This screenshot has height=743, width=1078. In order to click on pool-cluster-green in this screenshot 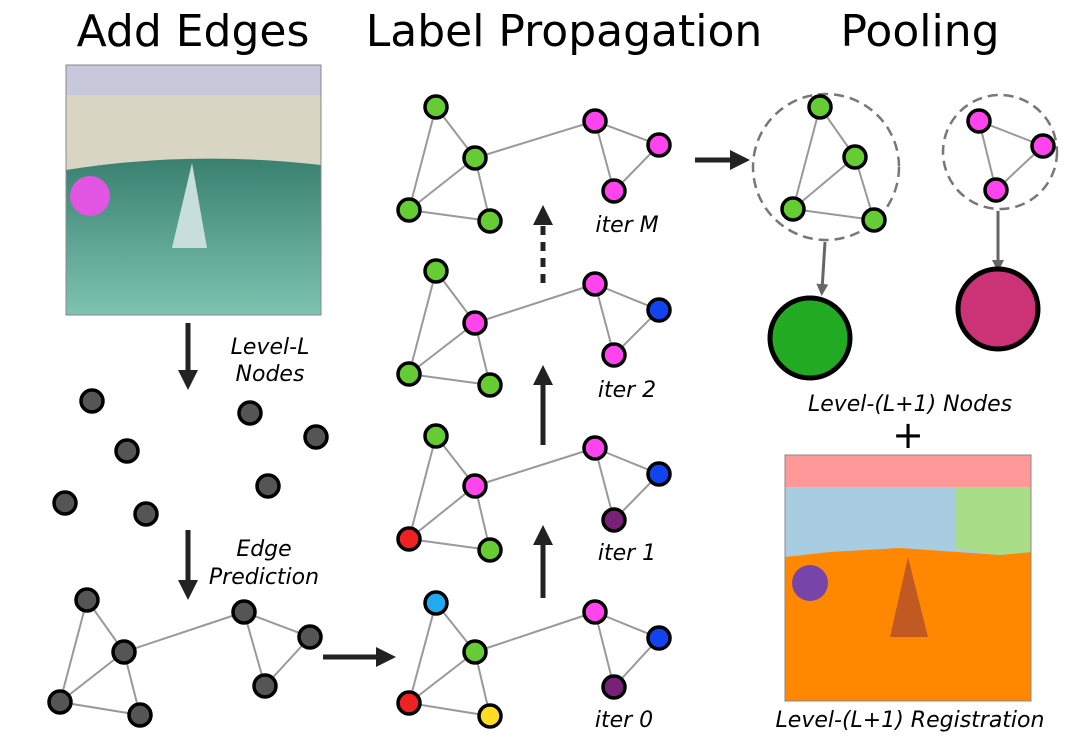, I will do `click(826, 167)`.